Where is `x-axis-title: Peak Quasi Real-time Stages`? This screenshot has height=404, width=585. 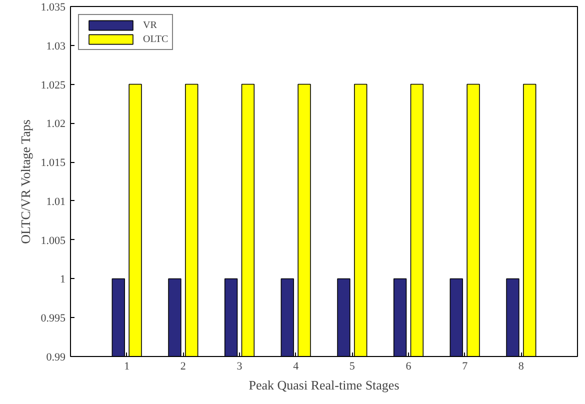 x-axis-title: Peak Quasi Real-time Stages is located at coordinates (324, 385).